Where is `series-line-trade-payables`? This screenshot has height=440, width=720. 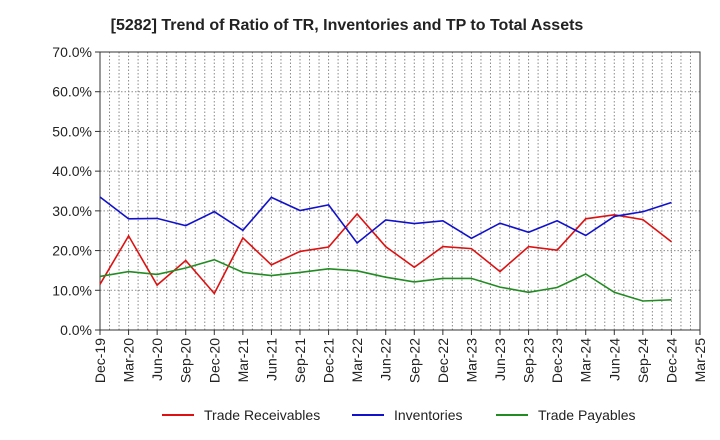
series-line-trade-payables is located at coordinates (385, 280).